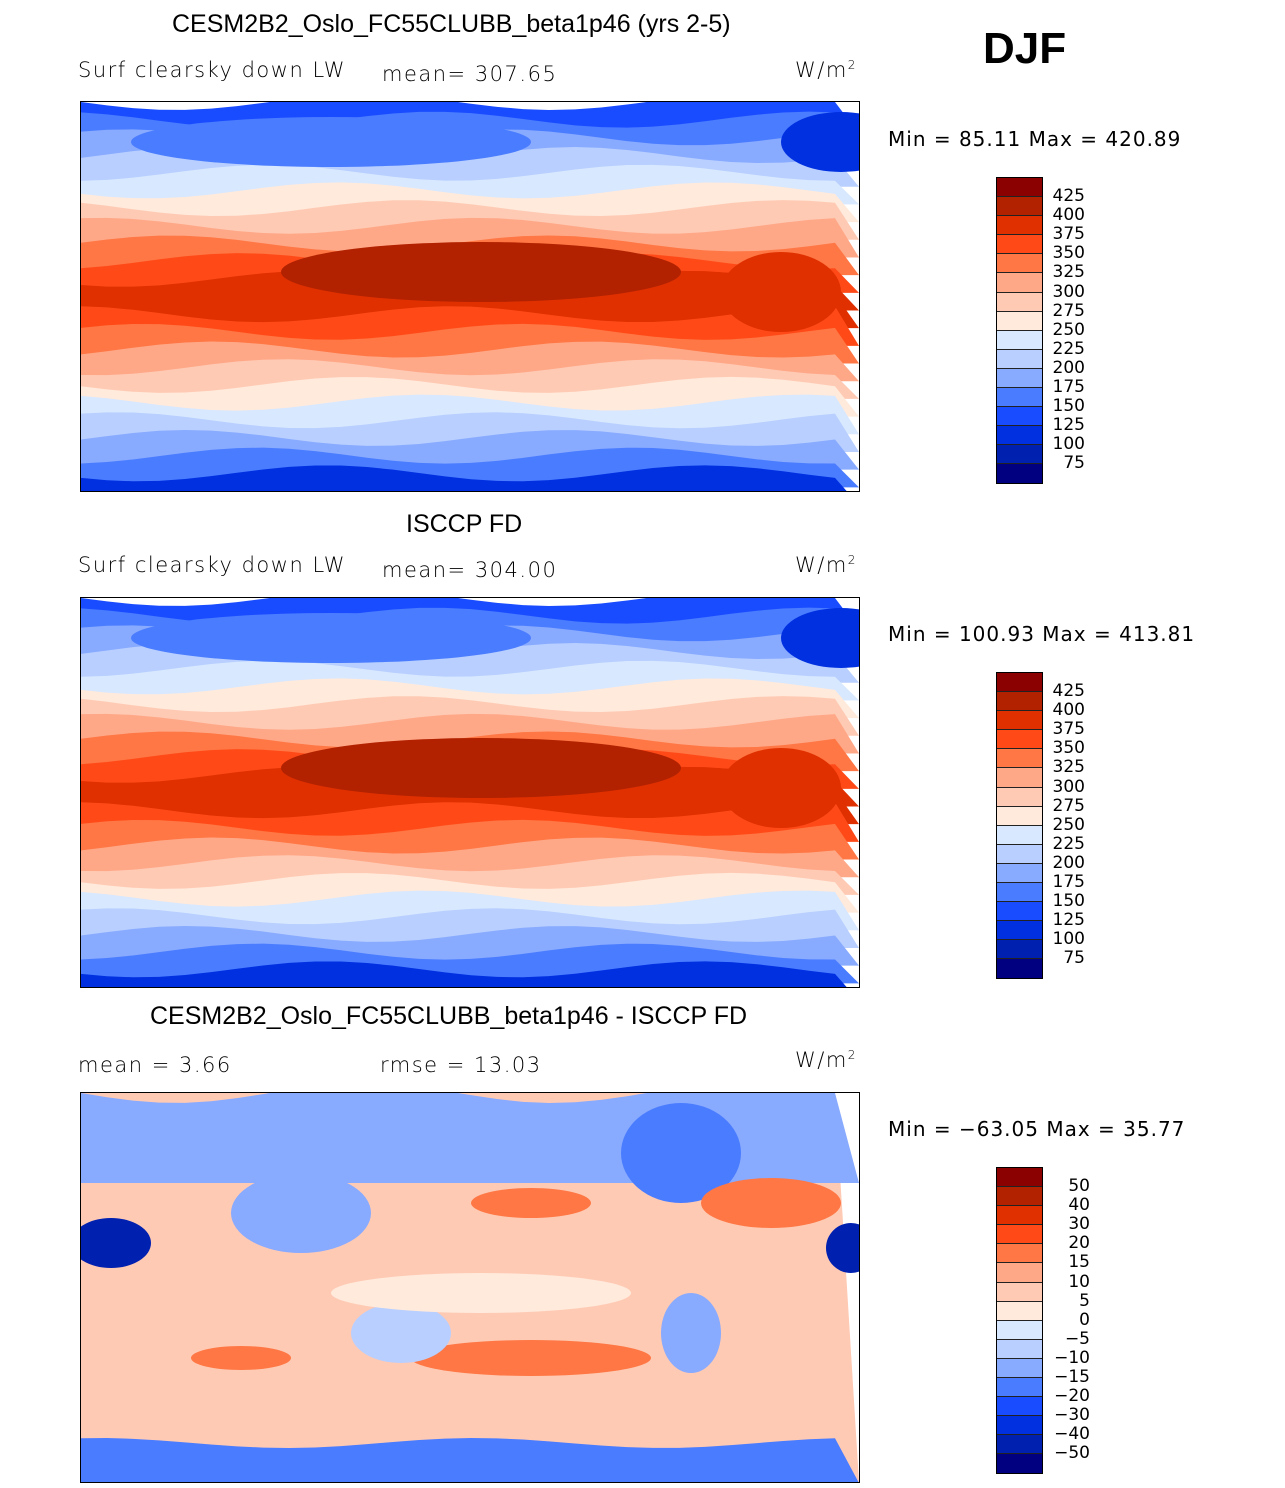 The image size is (1285, 1488). I want to click on panel-2-variable: Surf clearsky down LW, so click(212, 565).